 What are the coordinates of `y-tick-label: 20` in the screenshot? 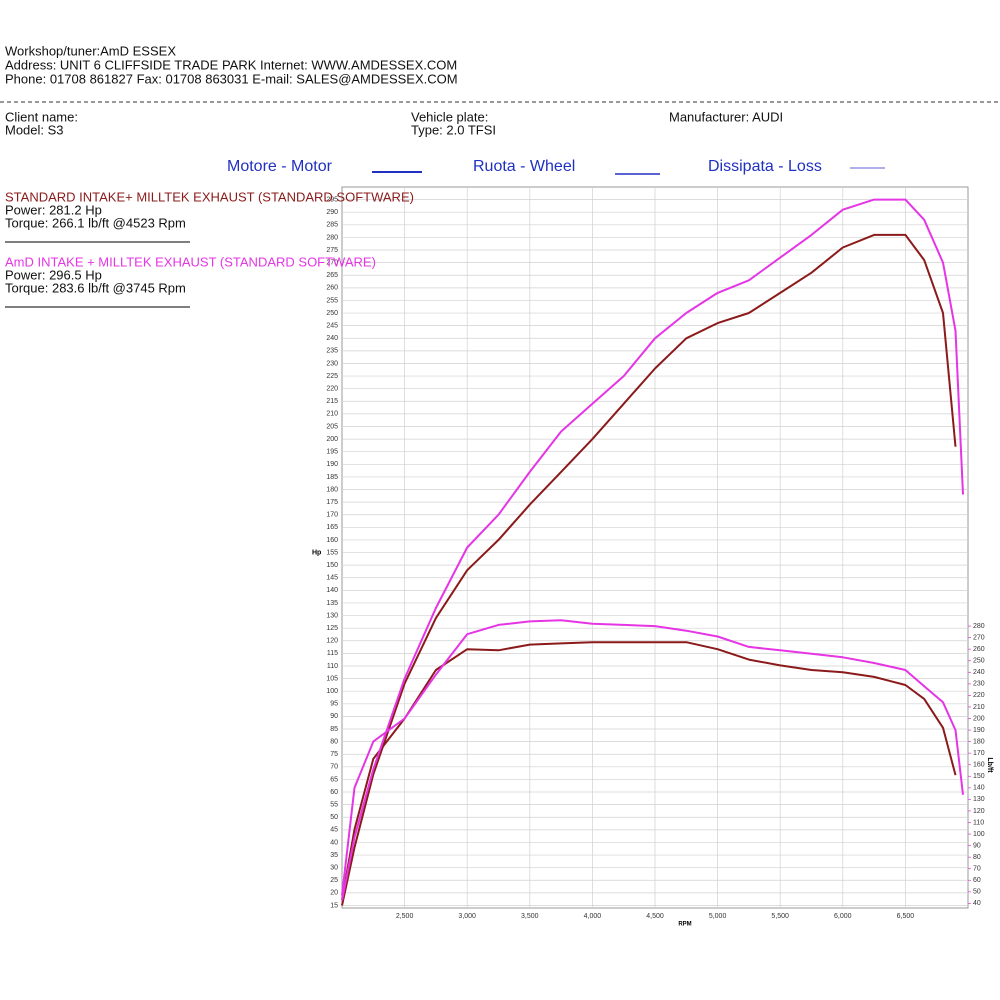 It's located at (334, 893).